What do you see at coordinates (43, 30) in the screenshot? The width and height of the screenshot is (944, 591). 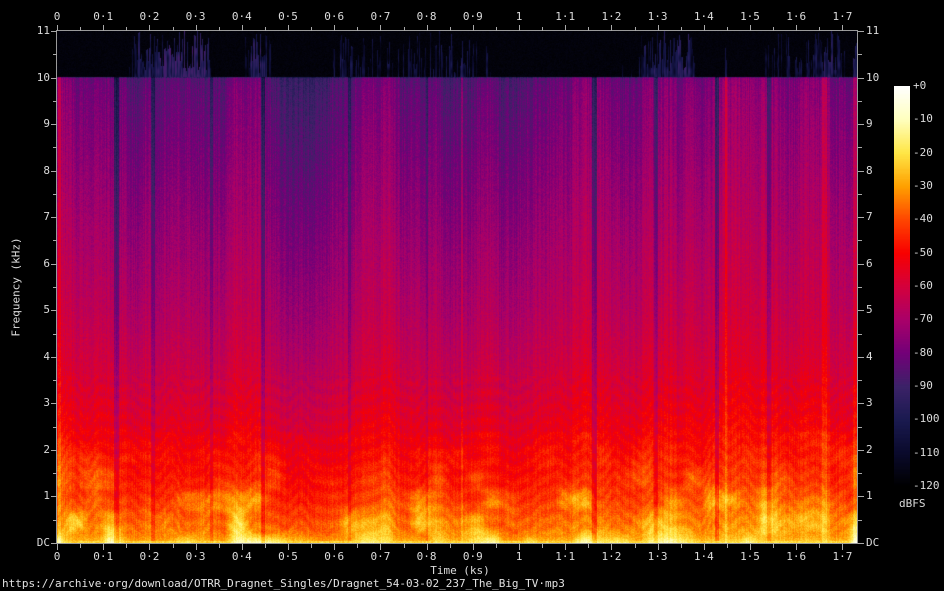 I see `y-axis-tick-label: 11` at bounding box center [43, 30].